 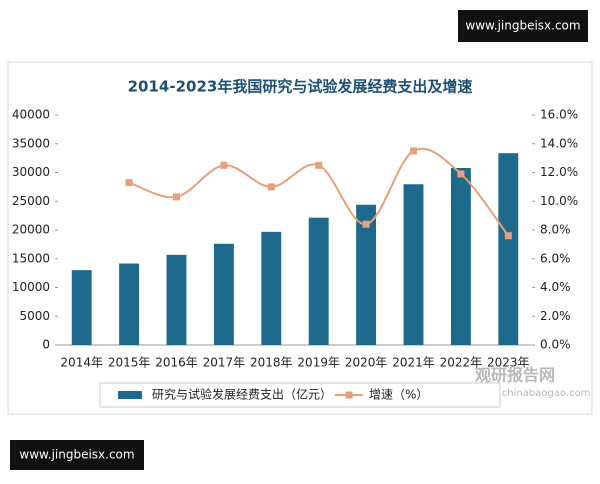 What do you see at coordinates (318, 363) in the screenshot?
I see `x-tick-label: 2019年` at bounding box center [318, 363].